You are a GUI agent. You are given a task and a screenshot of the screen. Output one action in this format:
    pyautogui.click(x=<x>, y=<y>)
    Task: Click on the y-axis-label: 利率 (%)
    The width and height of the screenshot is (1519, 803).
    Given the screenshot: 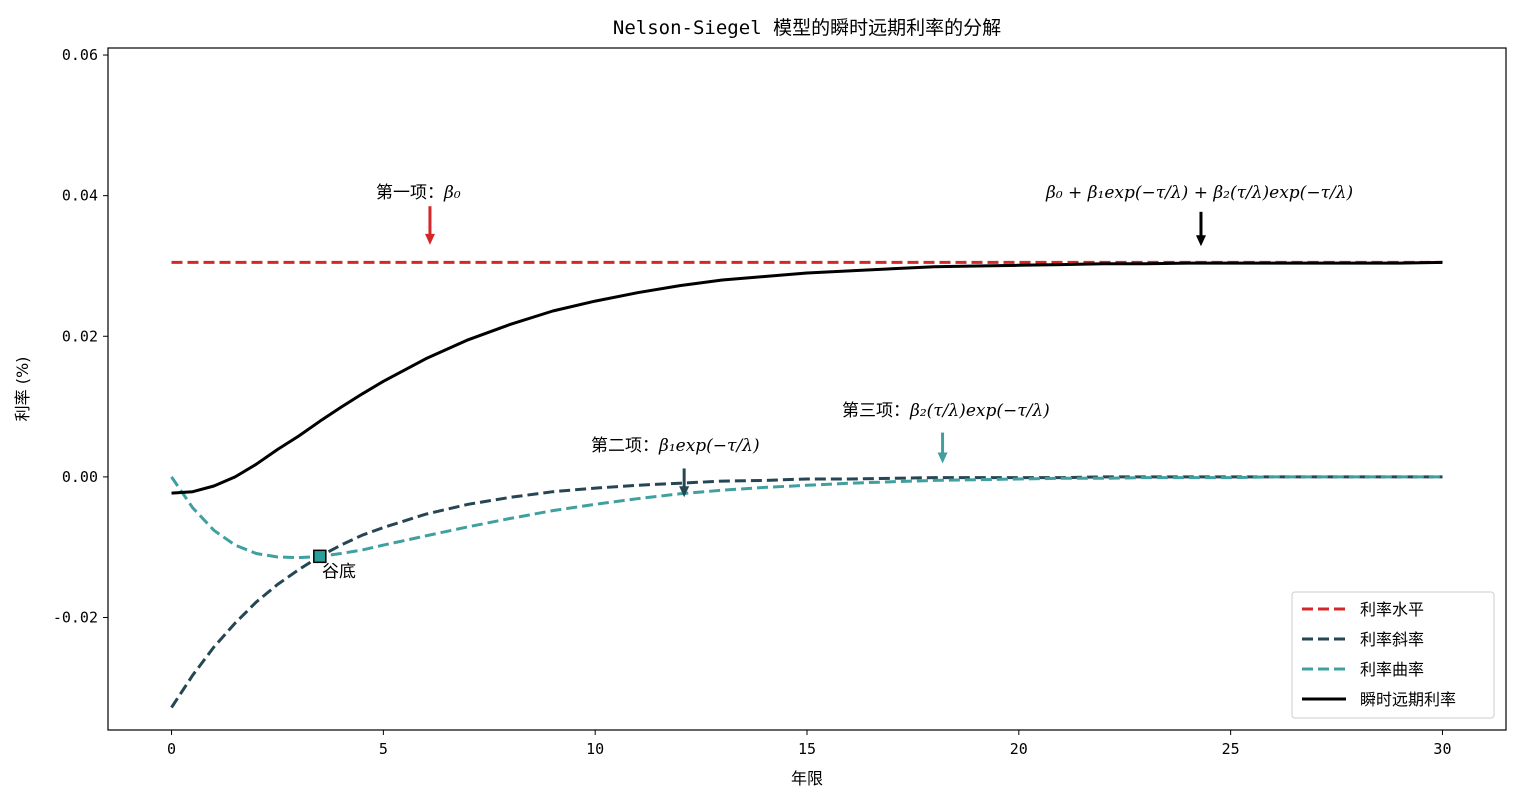 What is the action you would take?
    pyautogui.click(x=22, y=389)
    